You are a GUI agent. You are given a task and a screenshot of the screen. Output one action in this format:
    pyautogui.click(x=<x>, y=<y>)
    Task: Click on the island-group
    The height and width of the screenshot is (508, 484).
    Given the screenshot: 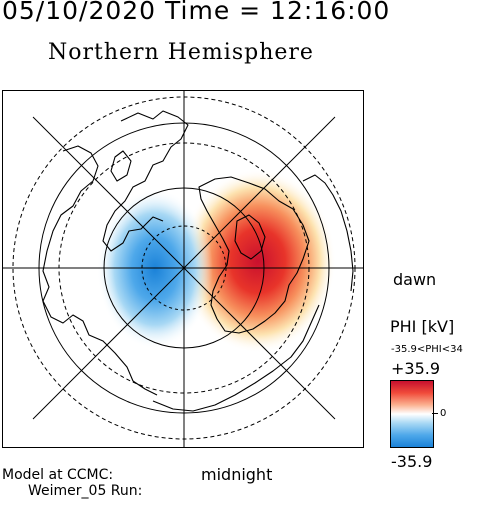 What is the action you would take?
    pyautogui.click(x=250, y=237)
    